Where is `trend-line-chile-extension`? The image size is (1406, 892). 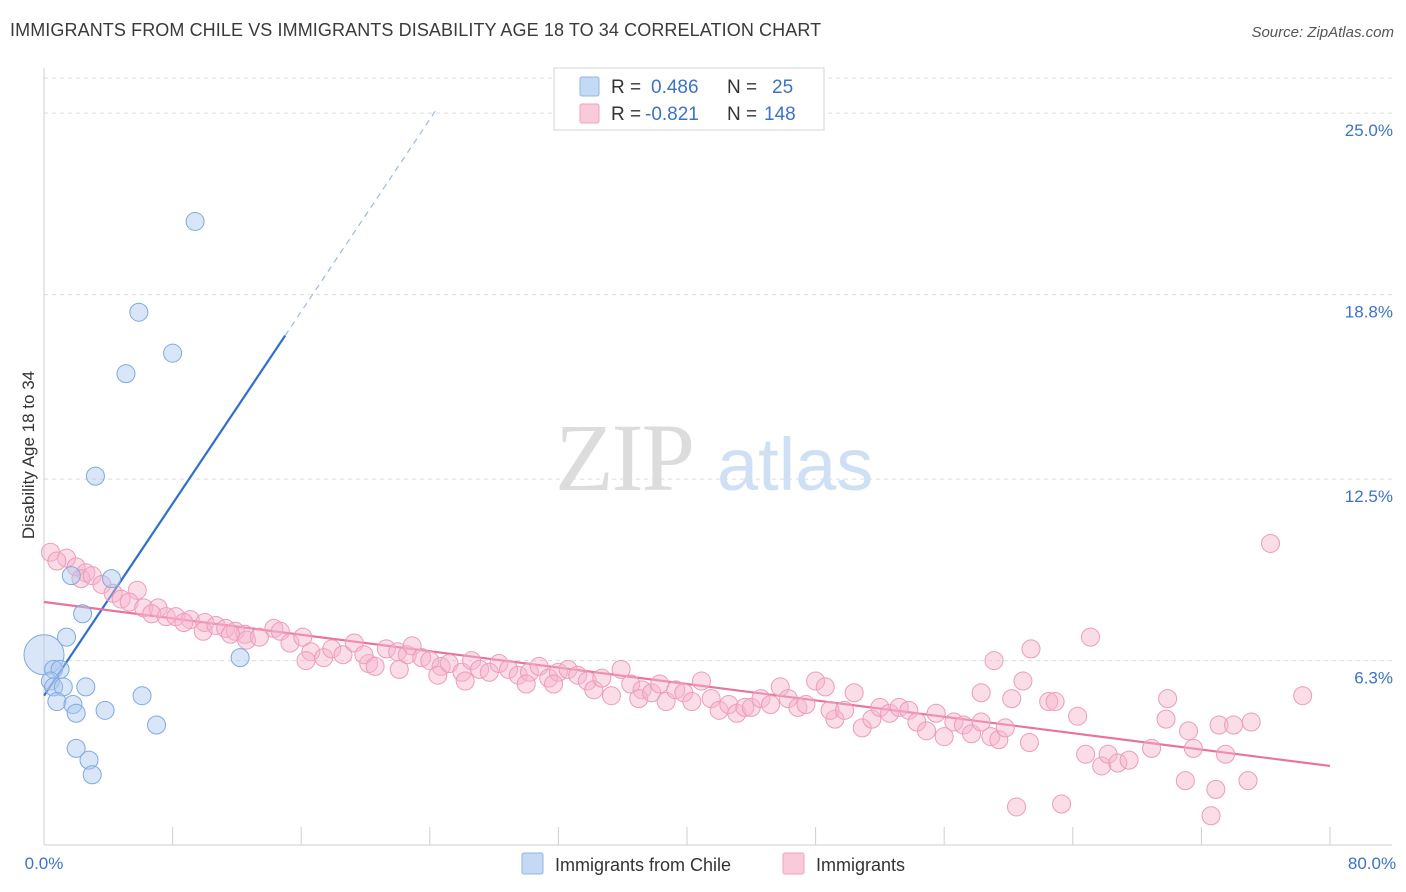
trend-line-chile-extension is located at coordinates (361, 221).